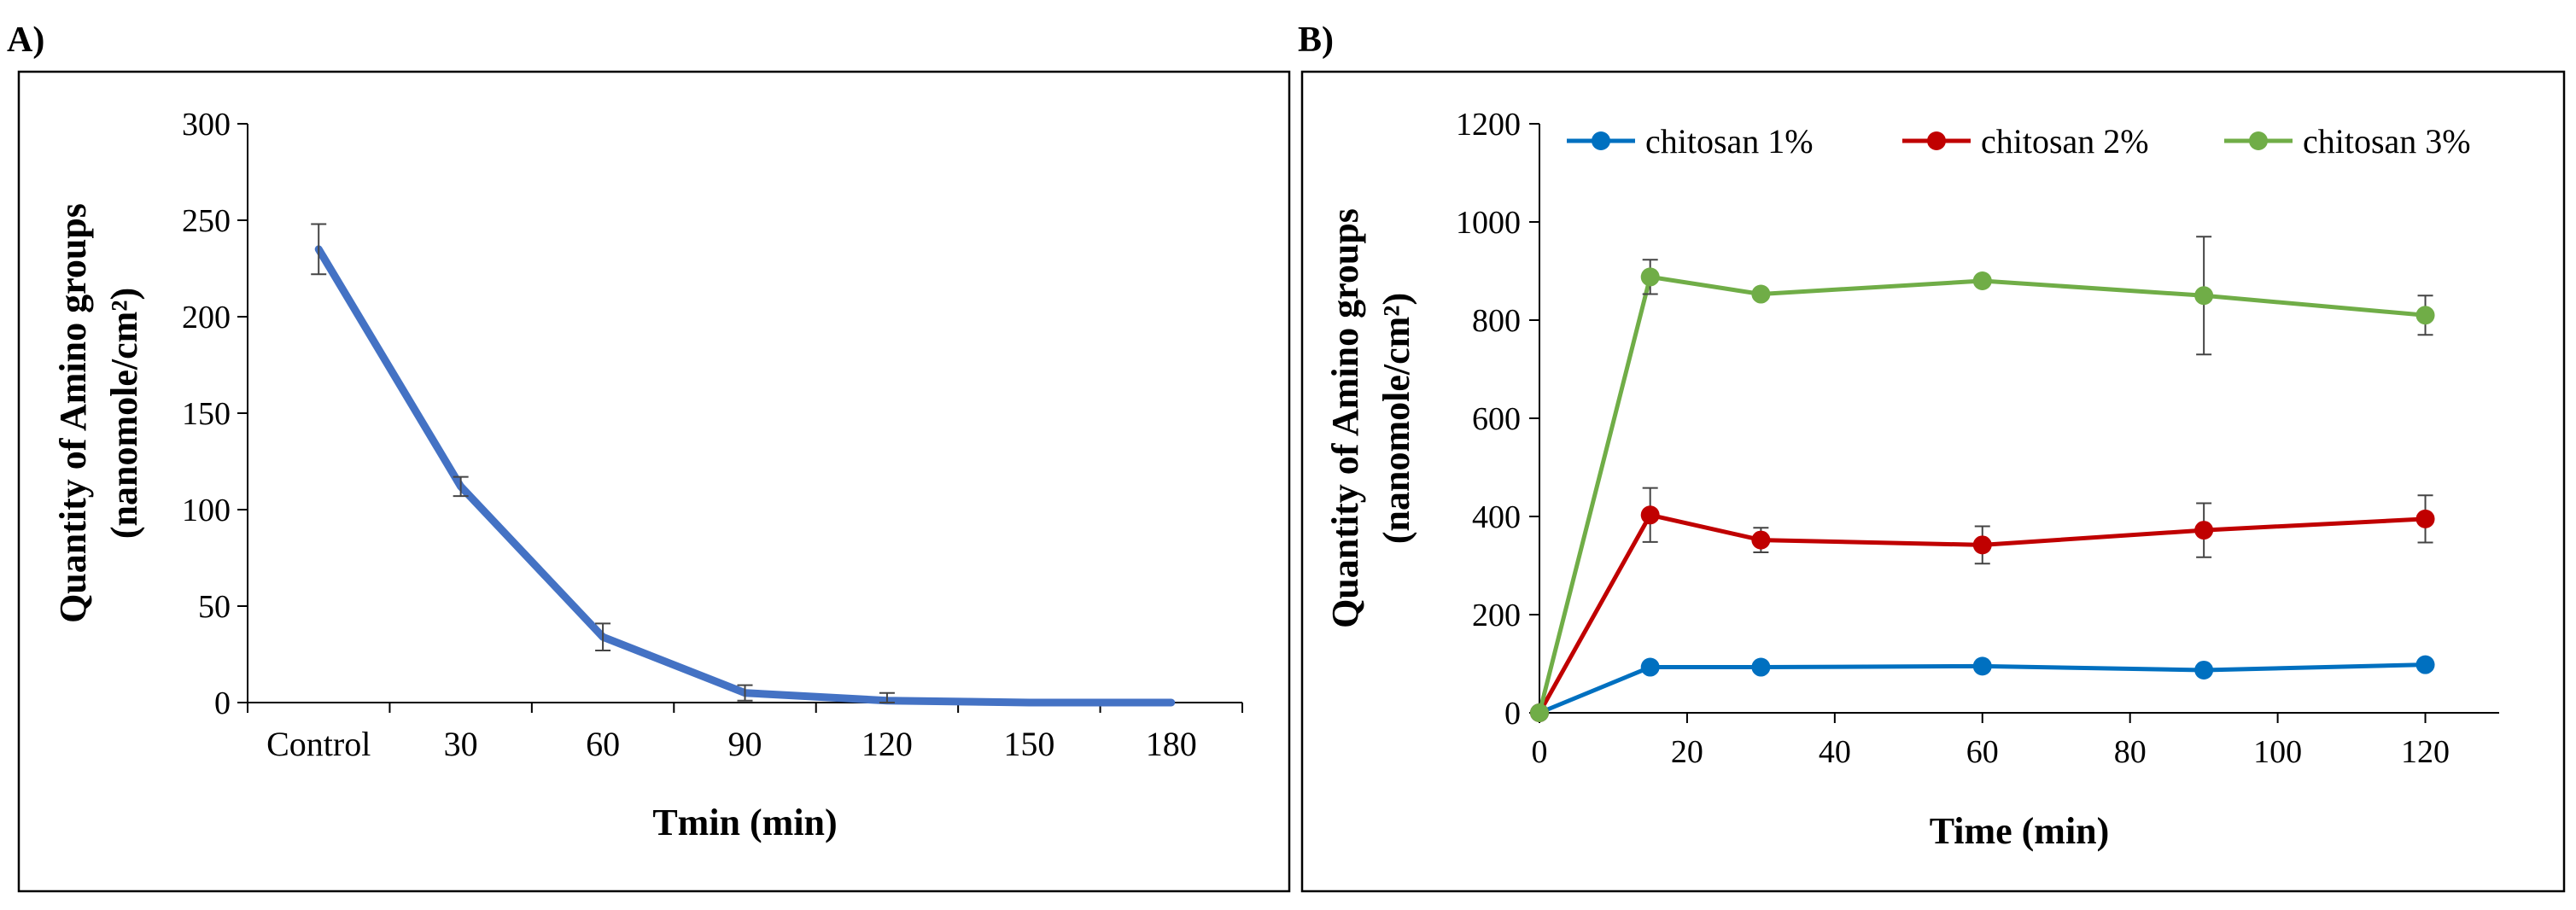  Describe the element at coordinates (1496, 321) in the screenshot. I see `y-tick-label: 800` at that location.